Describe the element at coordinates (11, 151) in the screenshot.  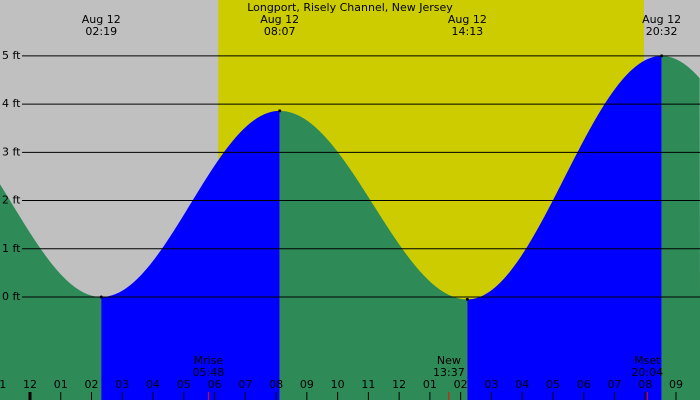
I see `y-tick-label: 3 ft` at that location.